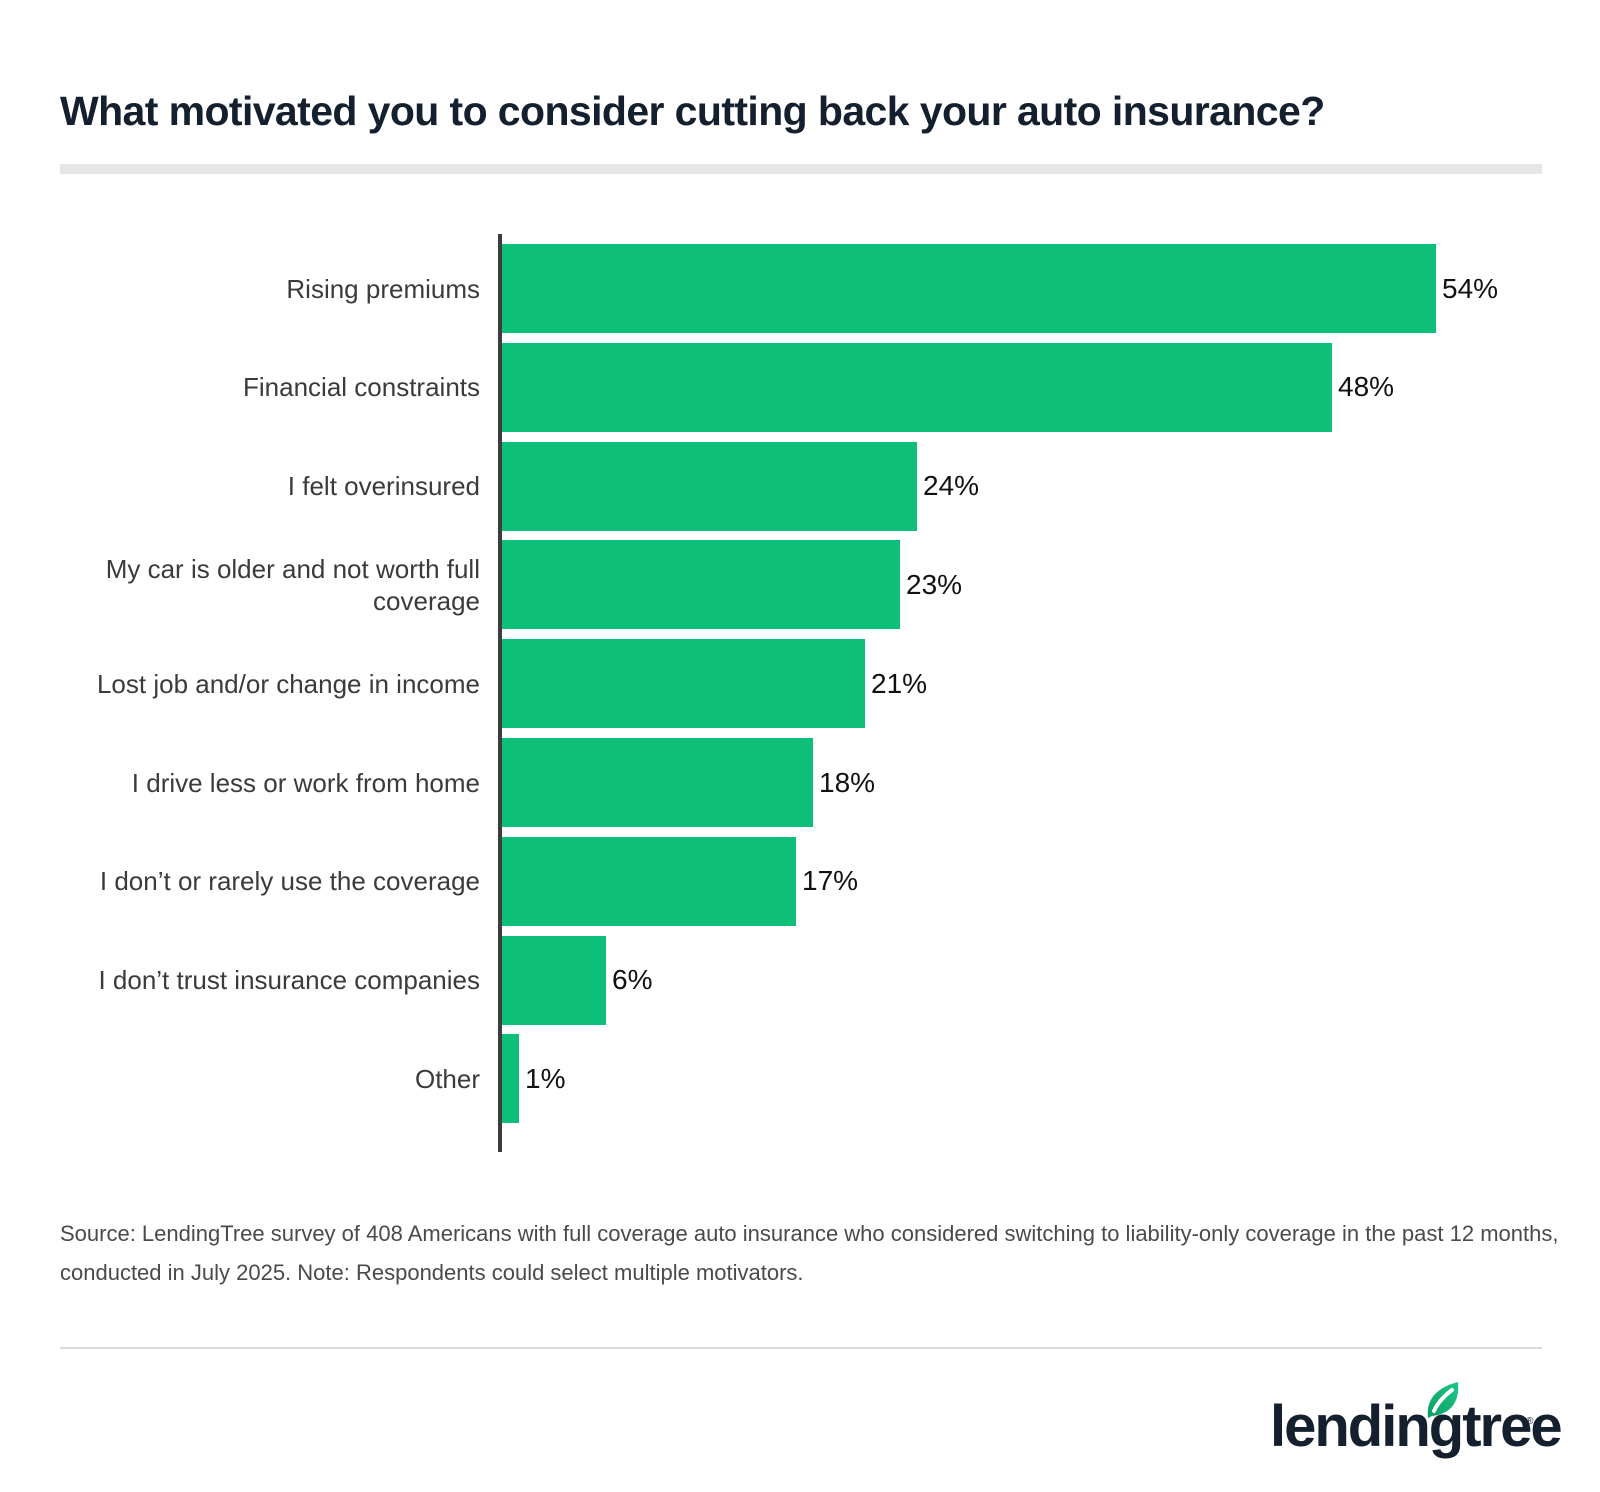  What do you see at coordinates (801, 169) in the screenshot?
I see `title-divider` at bounding box center [801, 169].